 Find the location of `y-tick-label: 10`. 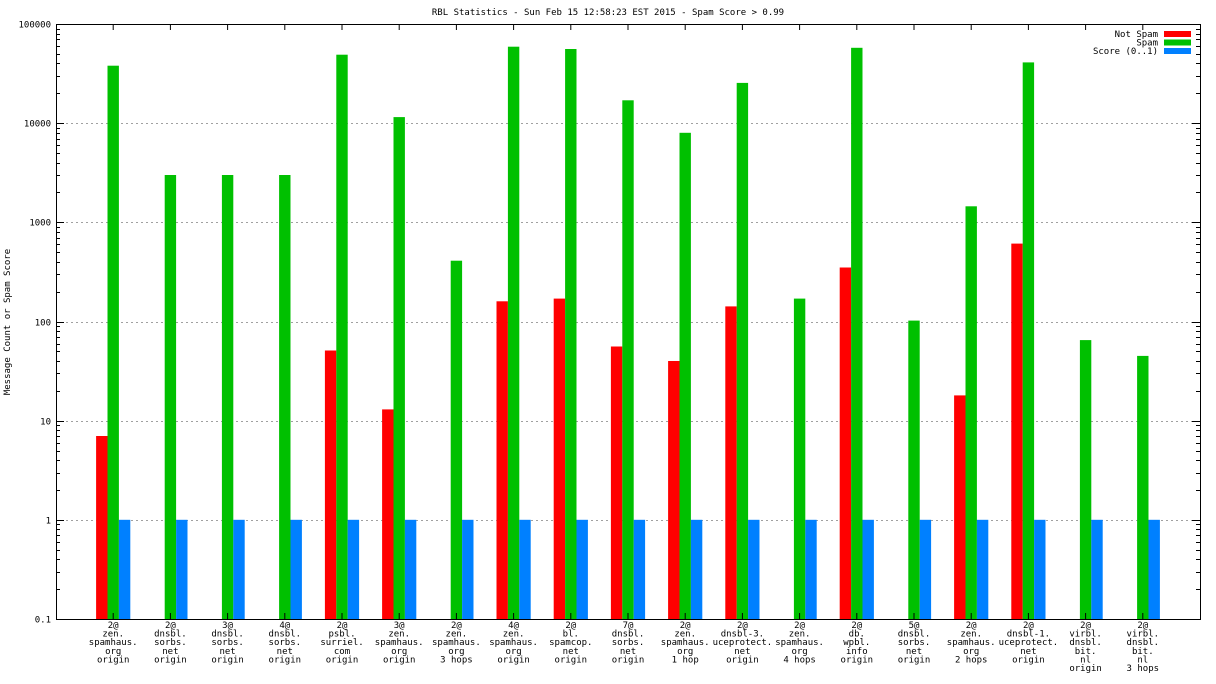

y-tick-label: 10 is located at coordinates (45, 423).